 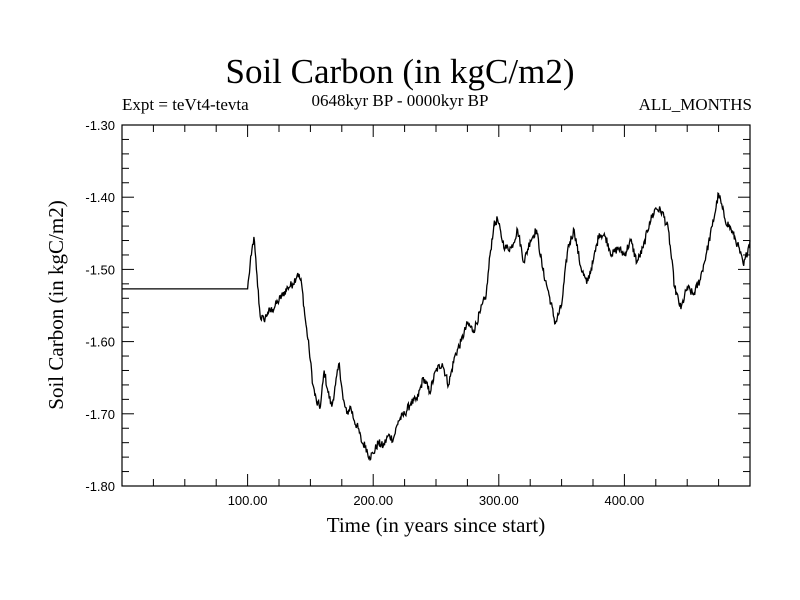 I want to click on x-tick-label: 400.00, so click(x=625, y=500).